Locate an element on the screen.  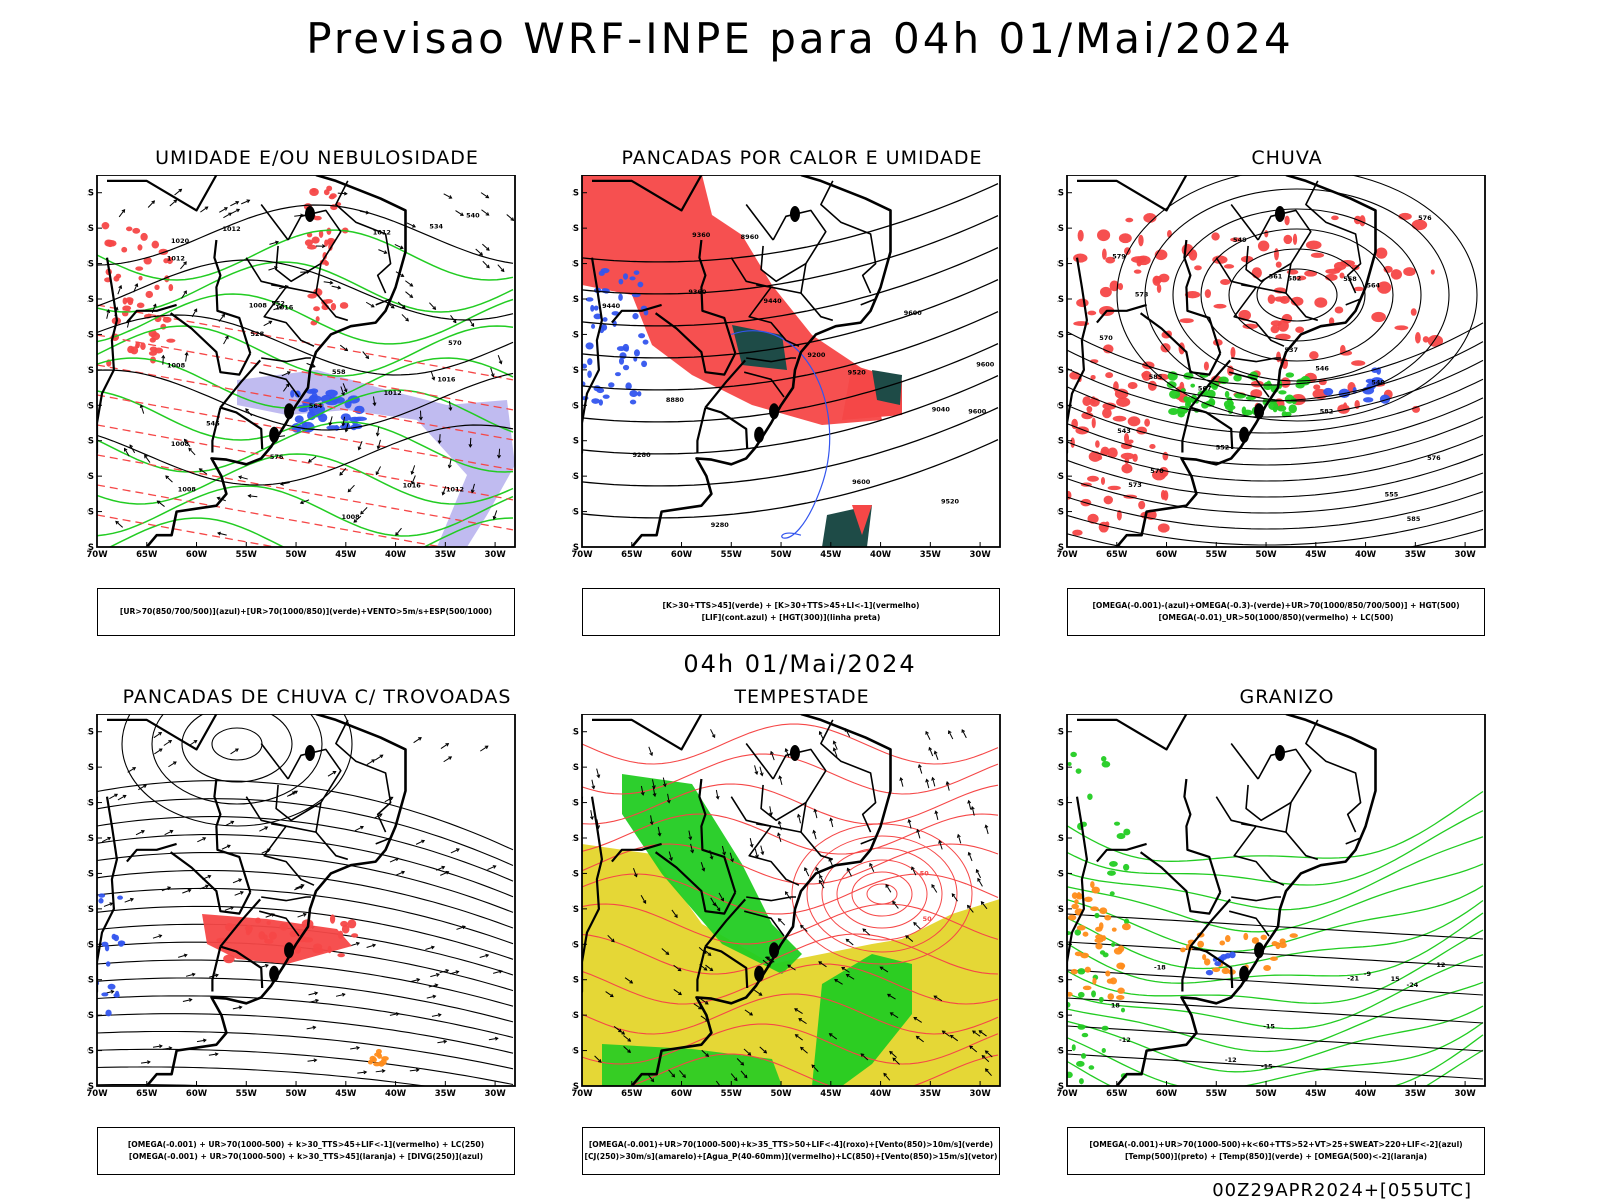
thunder-orange is located at coordinates (379, 1056).